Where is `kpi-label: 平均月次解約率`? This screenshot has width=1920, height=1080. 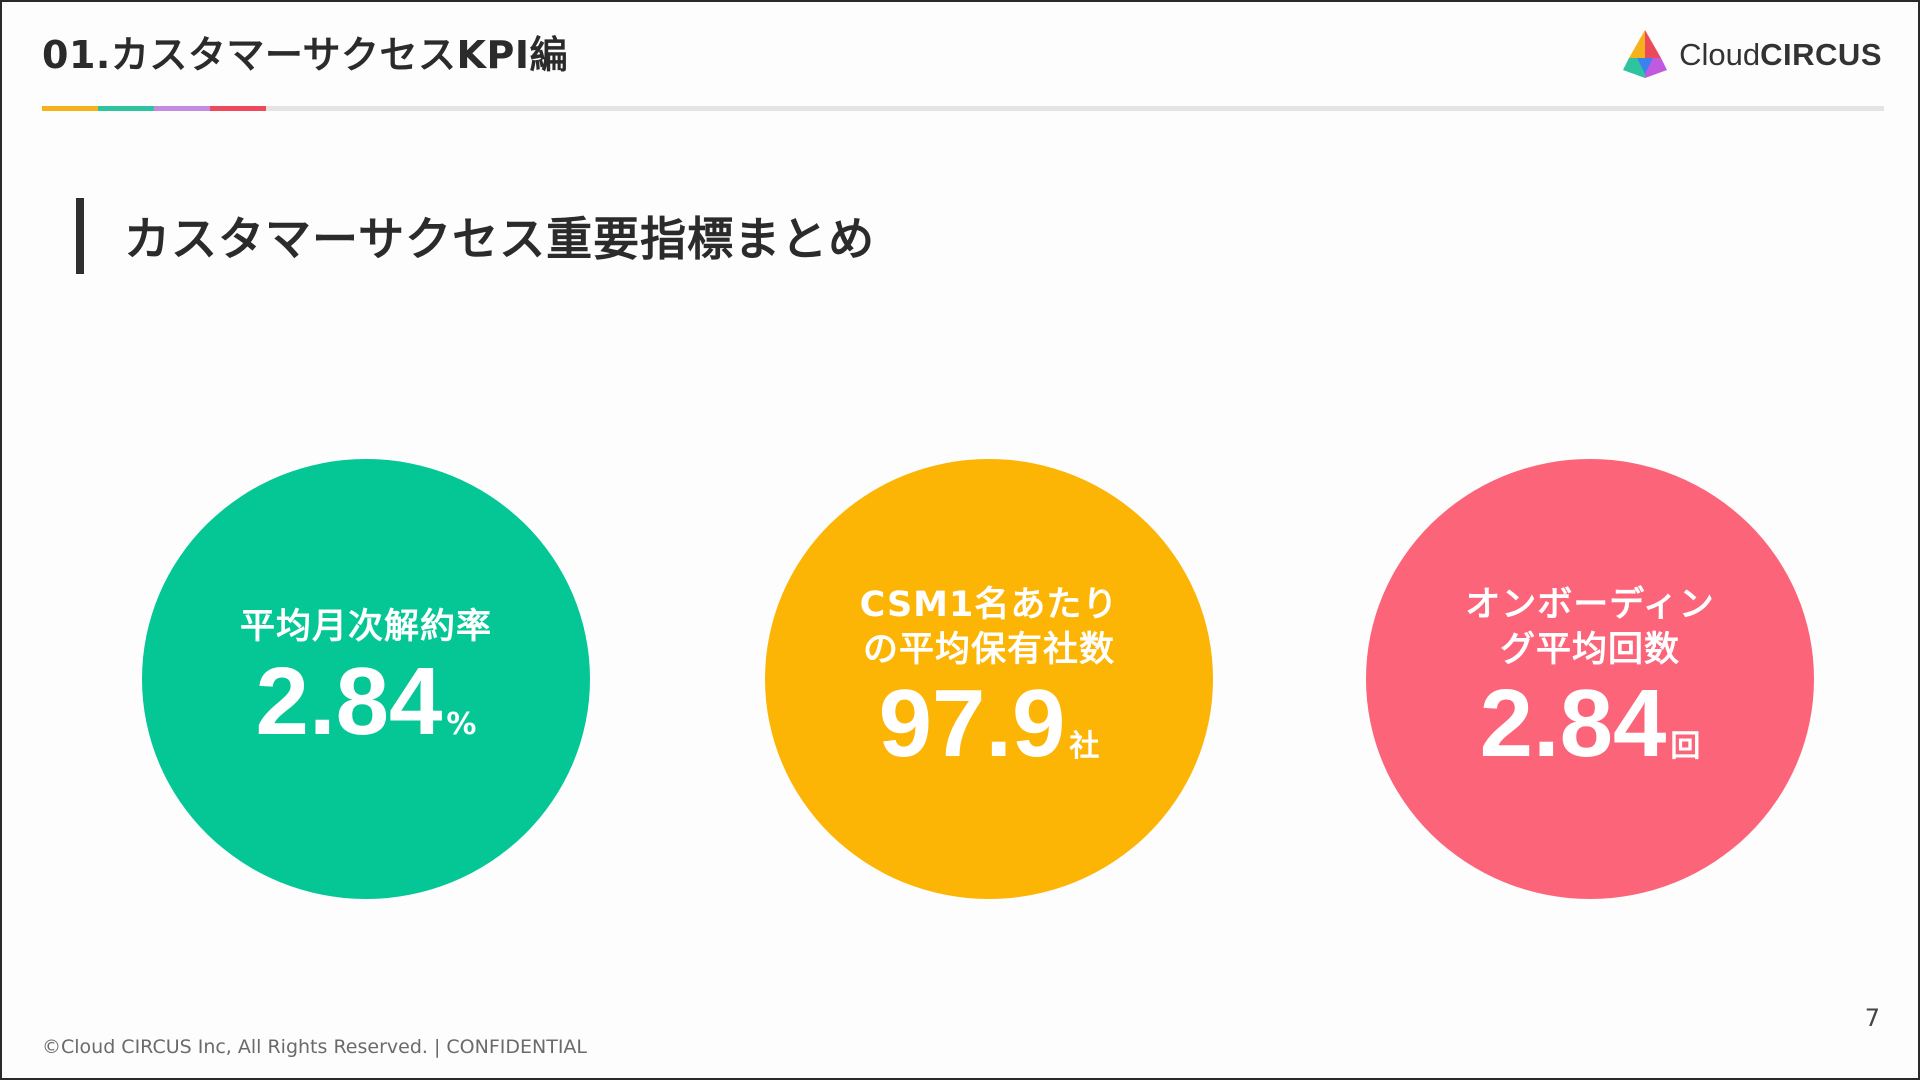 kpi-label: 平均月次解約率 is located at coordinates (366, 627).